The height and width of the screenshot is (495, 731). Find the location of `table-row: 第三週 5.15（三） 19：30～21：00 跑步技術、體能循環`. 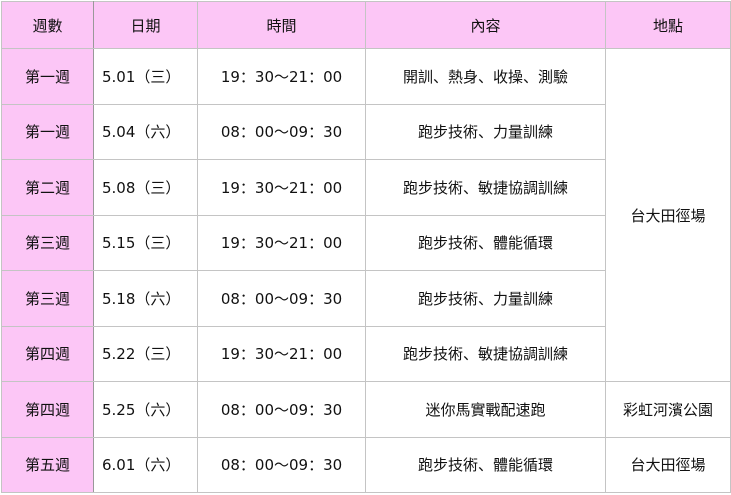

table-row: 第三週 5.15（三） 19：30～21：00 跑步技術、體能循環 is located at coordinates (366, 242).